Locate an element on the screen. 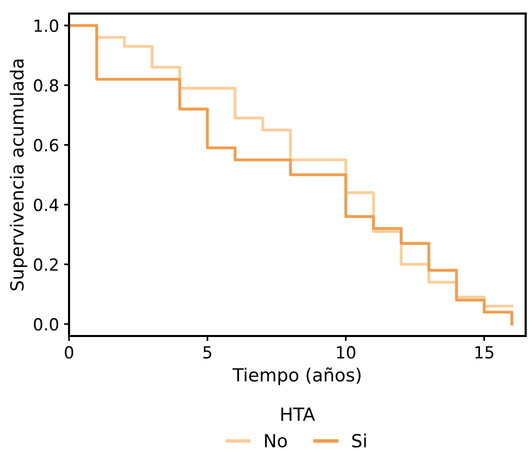 The image size is (531, 451). legend-title: HTA is located at coordinates (298, 414).